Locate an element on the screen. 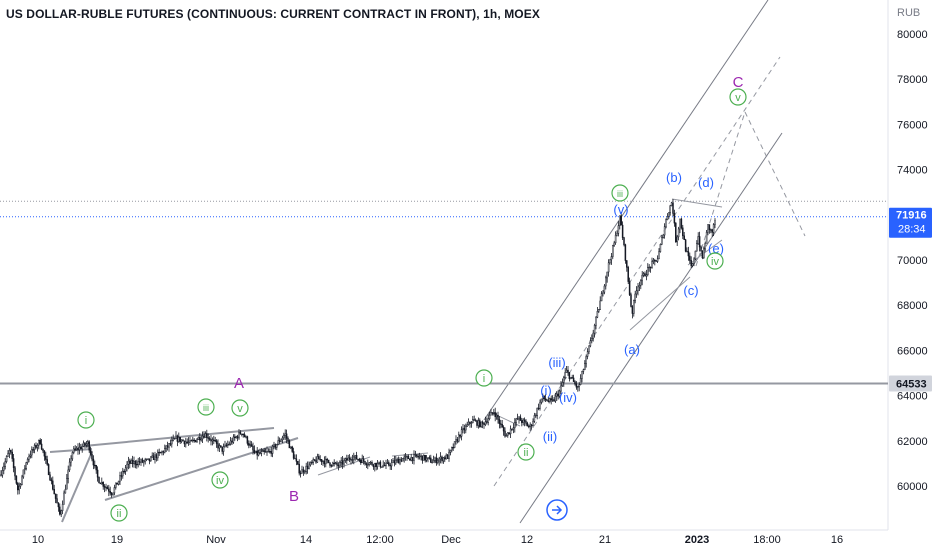 This screenshot has height=550, width=932. trend-line-small is located at coordinates (71, 450).